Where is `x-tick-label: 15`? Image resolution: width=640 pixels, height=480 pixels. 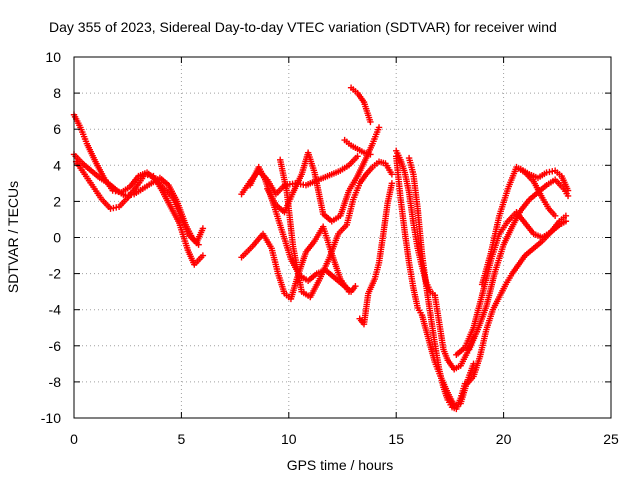 x-tick-label: 15 is located at coordinates (396, 439).